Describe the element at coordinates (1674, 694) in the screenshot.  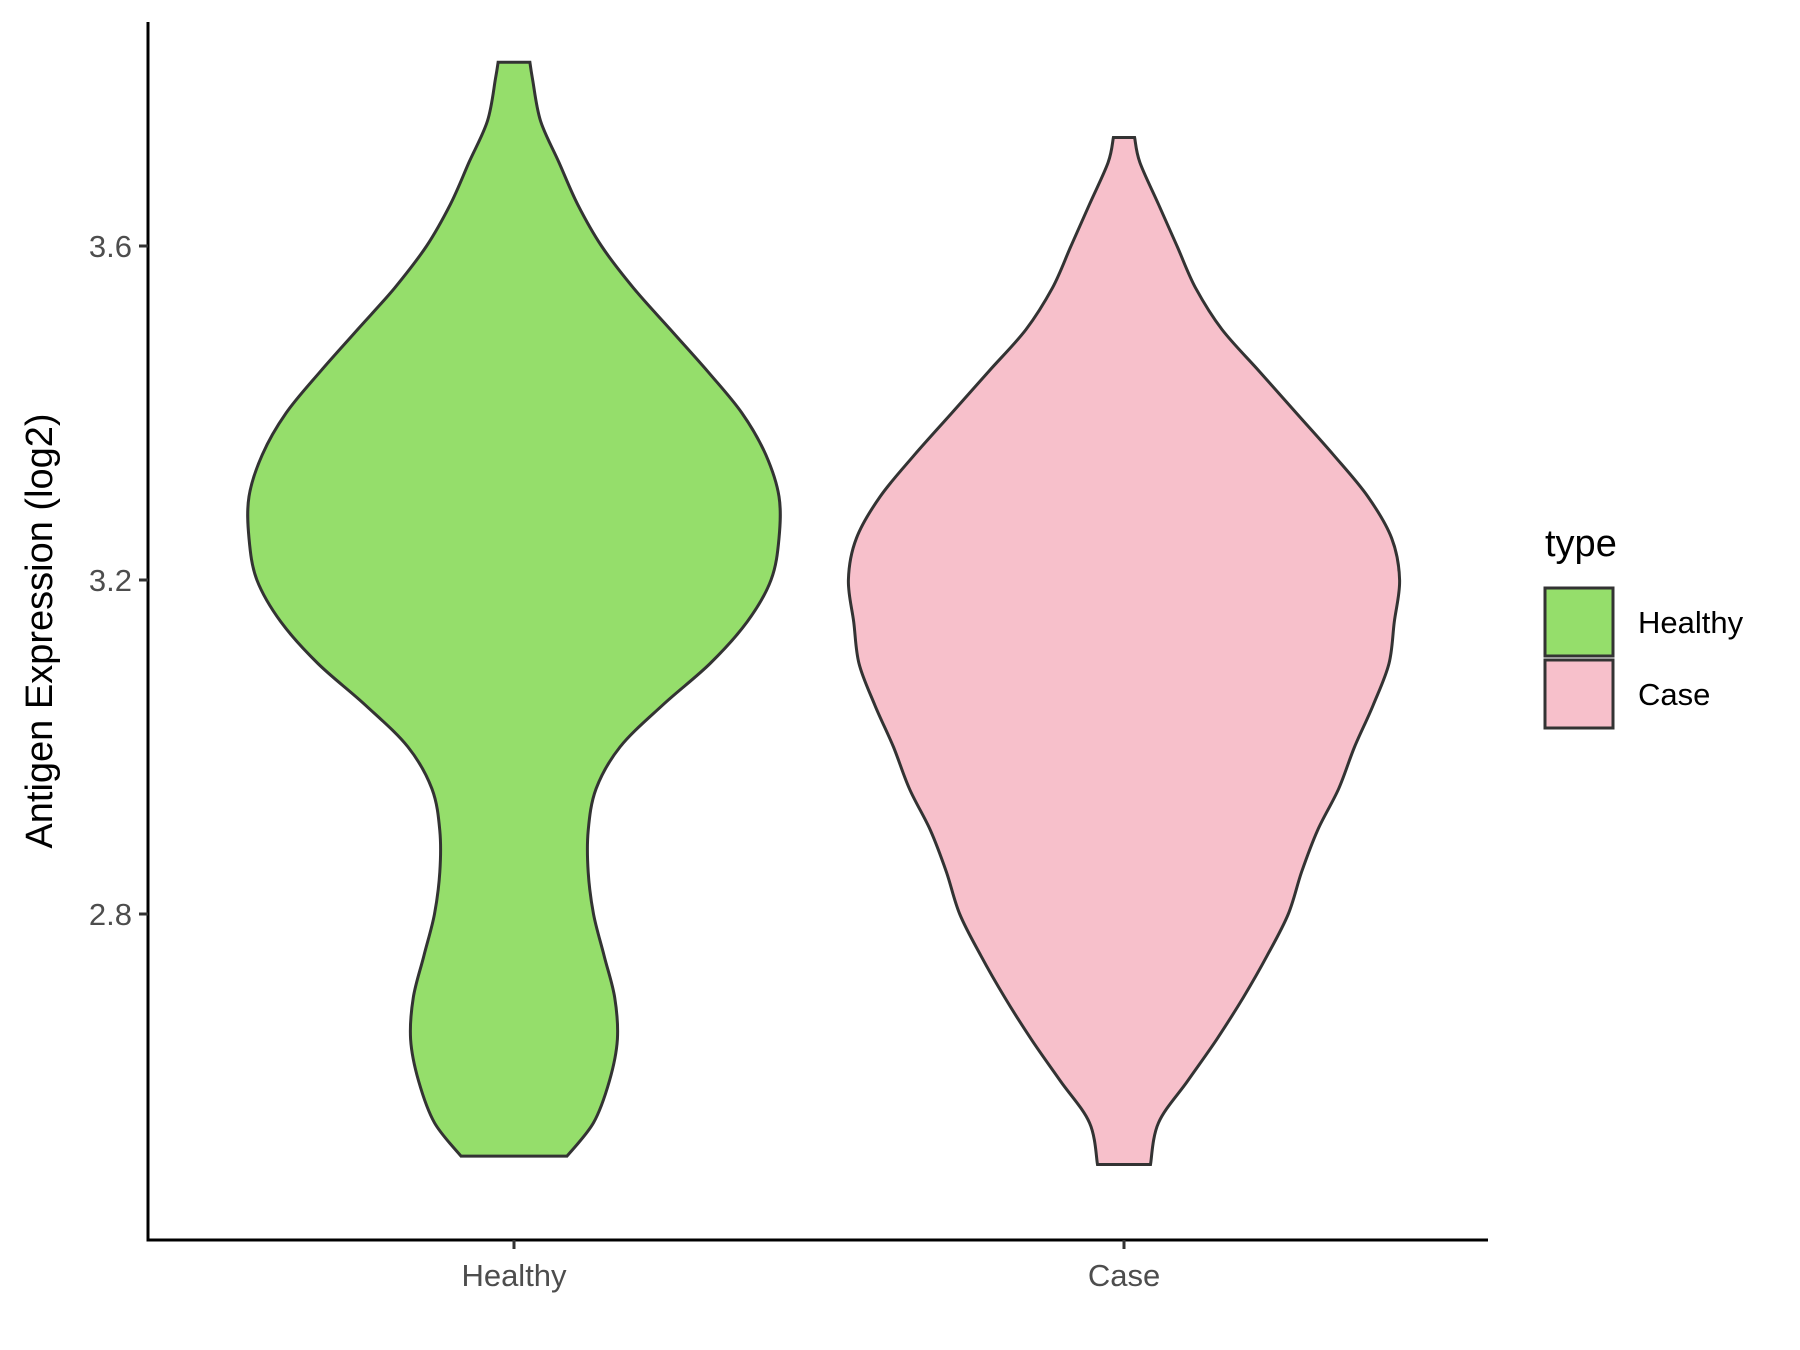
I see `legend-label-case: Case` at that location.